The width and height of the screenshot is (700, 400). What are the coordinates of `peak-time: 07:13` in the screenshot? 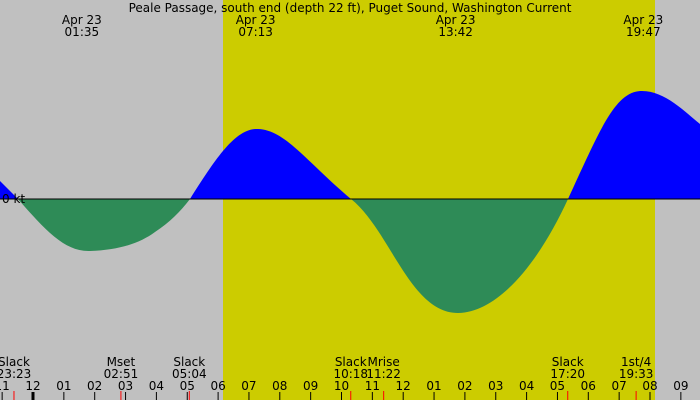 It's located at (255, 32).